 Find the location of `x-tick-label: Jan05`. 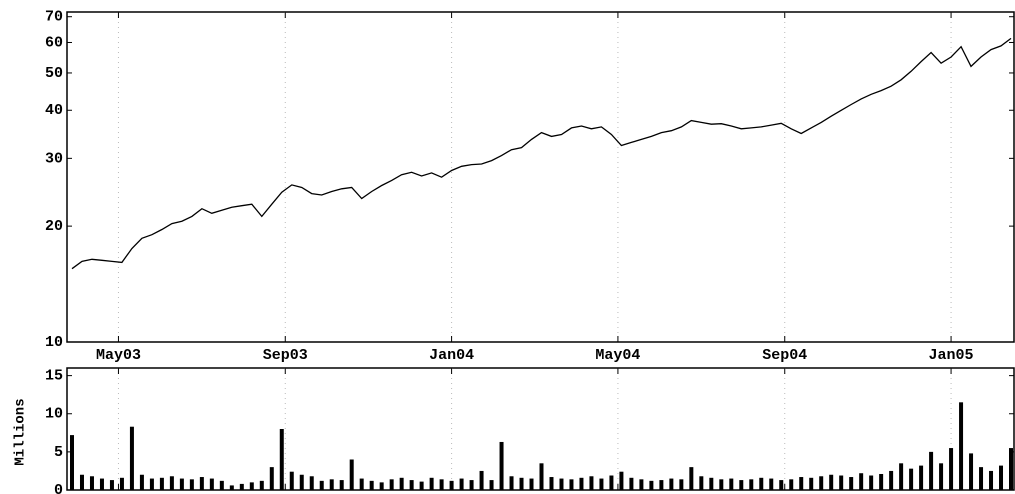

x-tick-label: Jan05 is located at coordinates (951, 355).